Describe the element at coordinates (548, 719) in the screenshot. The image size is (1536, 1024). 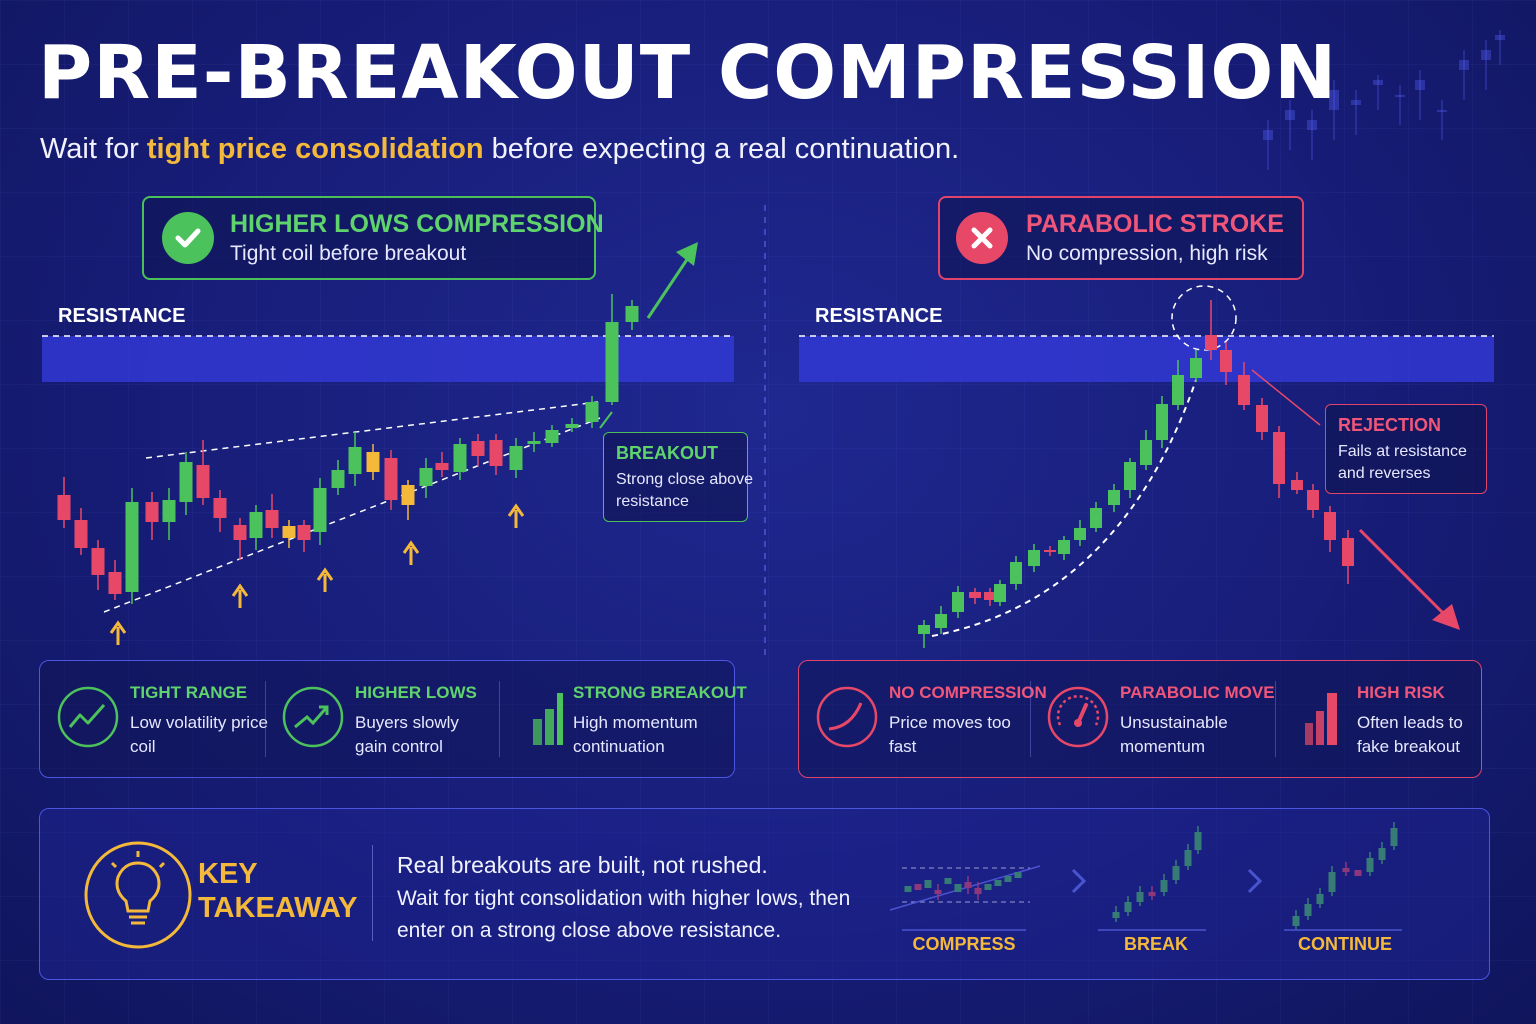
I see `bar-growth-icon` at that location.